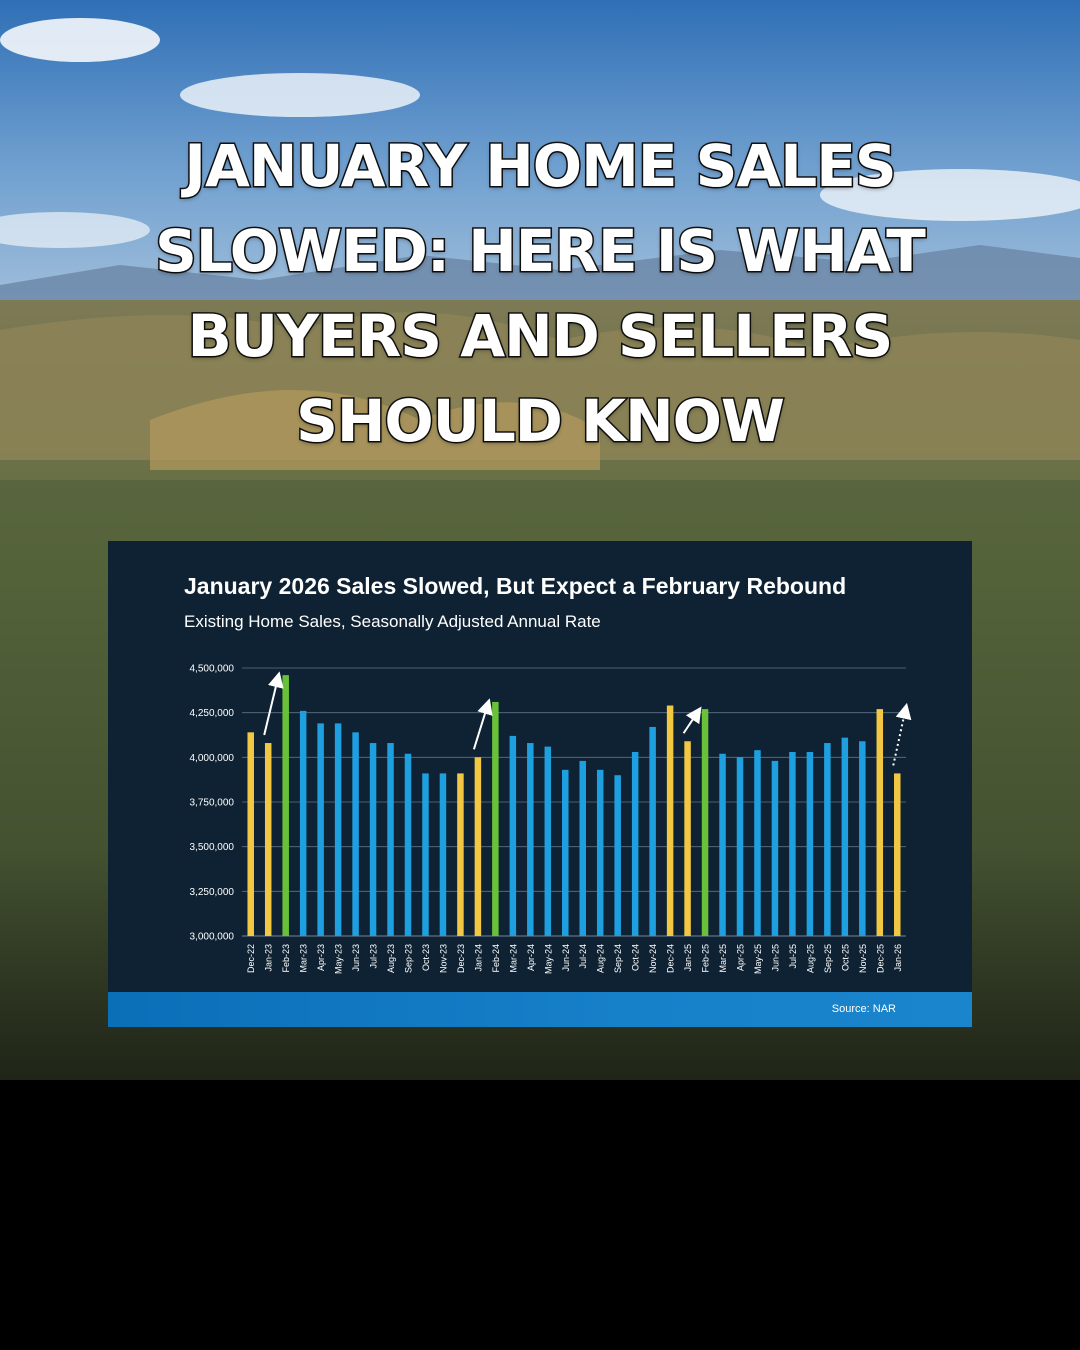  What do you see at coordinates (443, 958) in the screenshot?
I see `x-tick-label: Nov-23` at bounding box center [443, 958].